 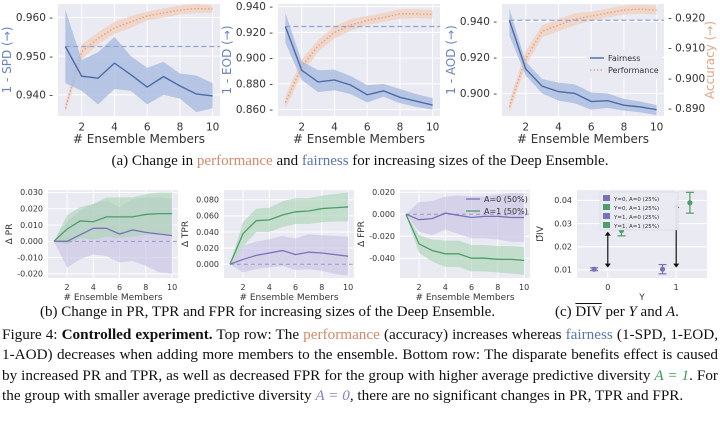 What do you see at coordinates (34, 18) in the screenshot?
I see `y-tick-label: 0.960 -` at bounding box center [34, 18].